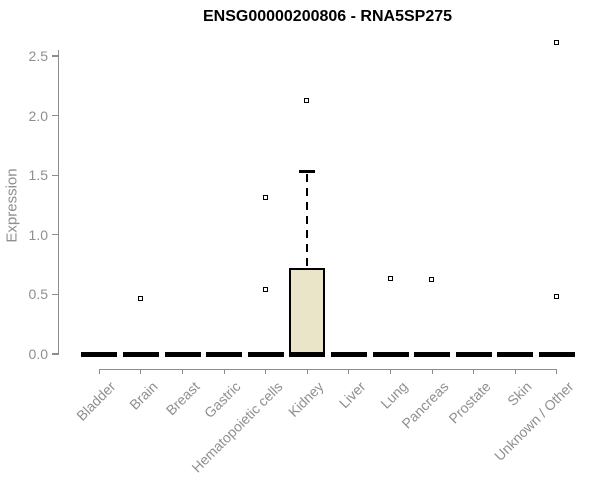 This screenshot has height=500, width=600. I want to click on box-kidney, so click(307, 312).